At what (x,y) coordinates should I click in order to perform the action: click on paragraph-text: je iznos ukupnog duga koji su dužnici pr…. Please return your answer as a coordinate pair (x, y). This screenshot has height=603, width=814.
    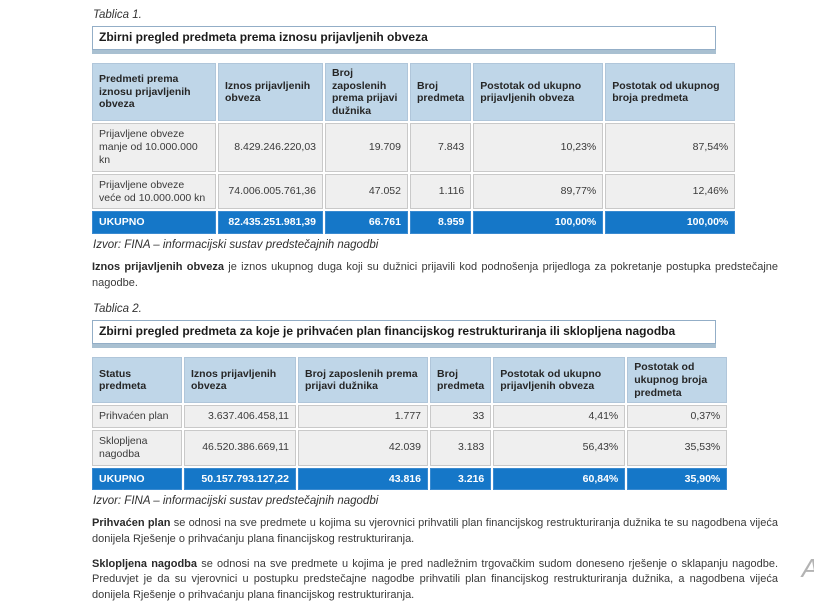
    Looking at the image, I should click on (435, 275).